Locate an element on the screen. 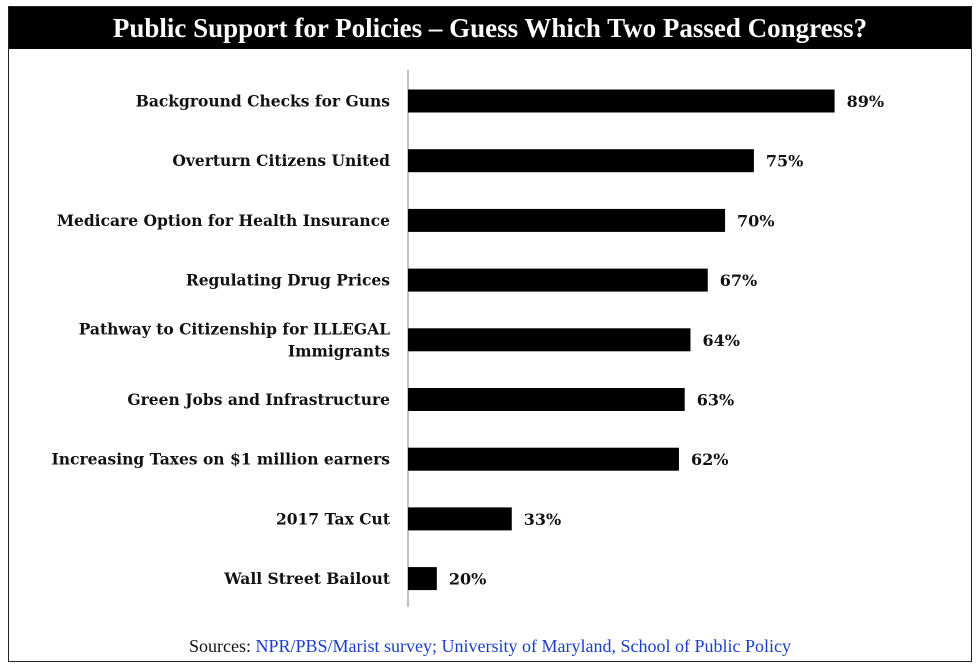 This screenshot has height=670, width=980. data-label: 70% is located at coordinates (755, 220).